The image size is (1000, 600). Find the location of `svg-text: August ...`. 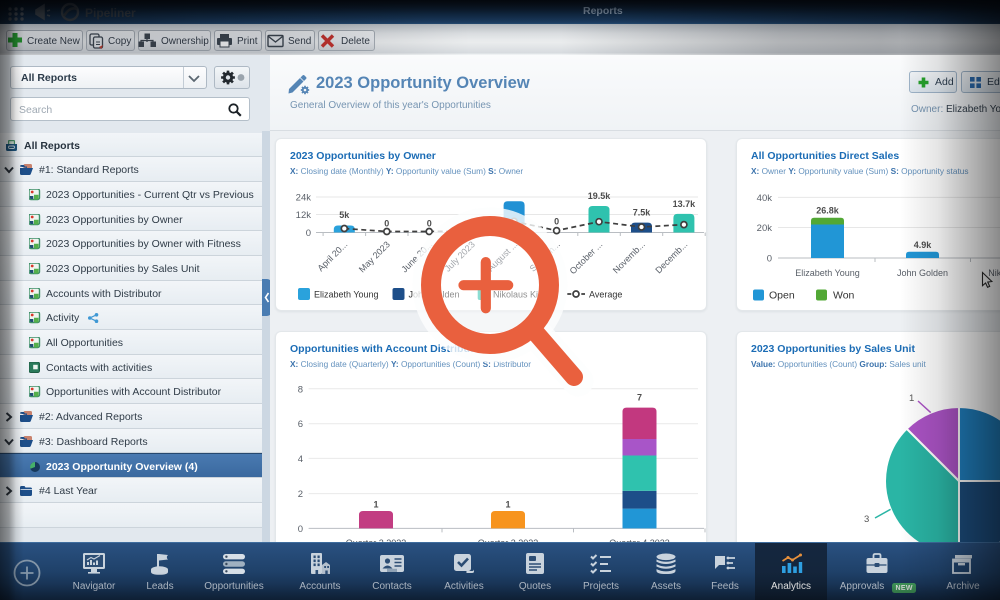

svg-text: August ... is located at coordinates (502, 256).